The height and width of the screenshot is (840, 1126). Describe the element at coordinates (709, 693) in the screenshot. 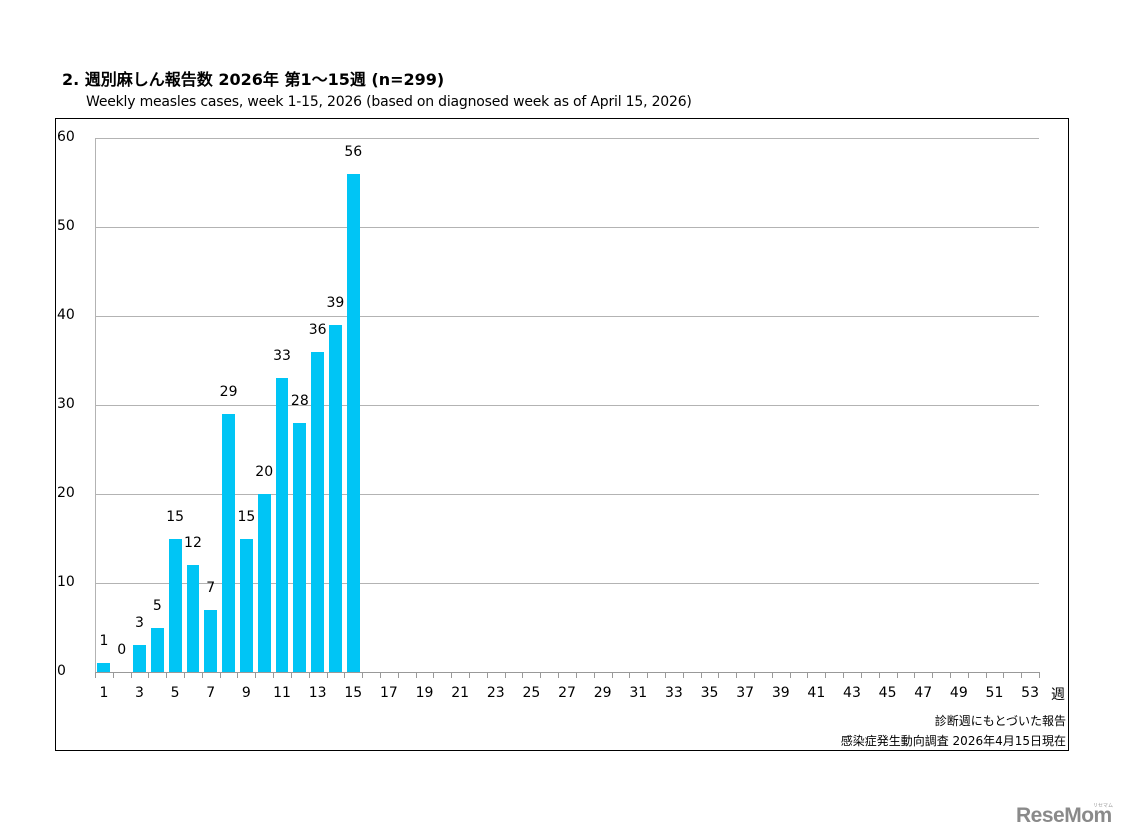

I see `x-tick-label: 35` at that location.